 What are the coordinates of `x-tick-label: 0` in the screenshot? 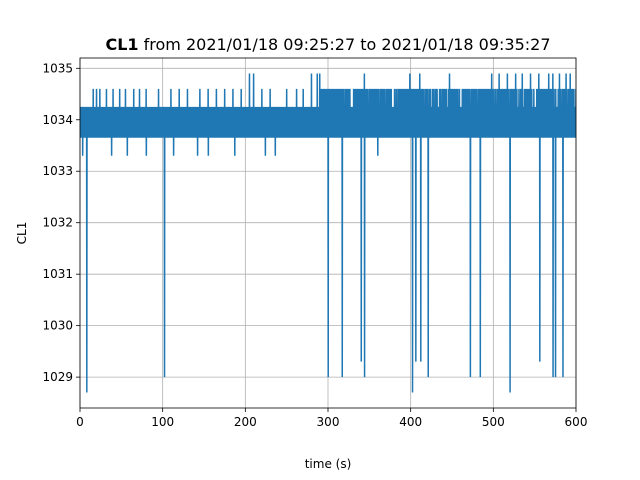 It's located at (80, 422).